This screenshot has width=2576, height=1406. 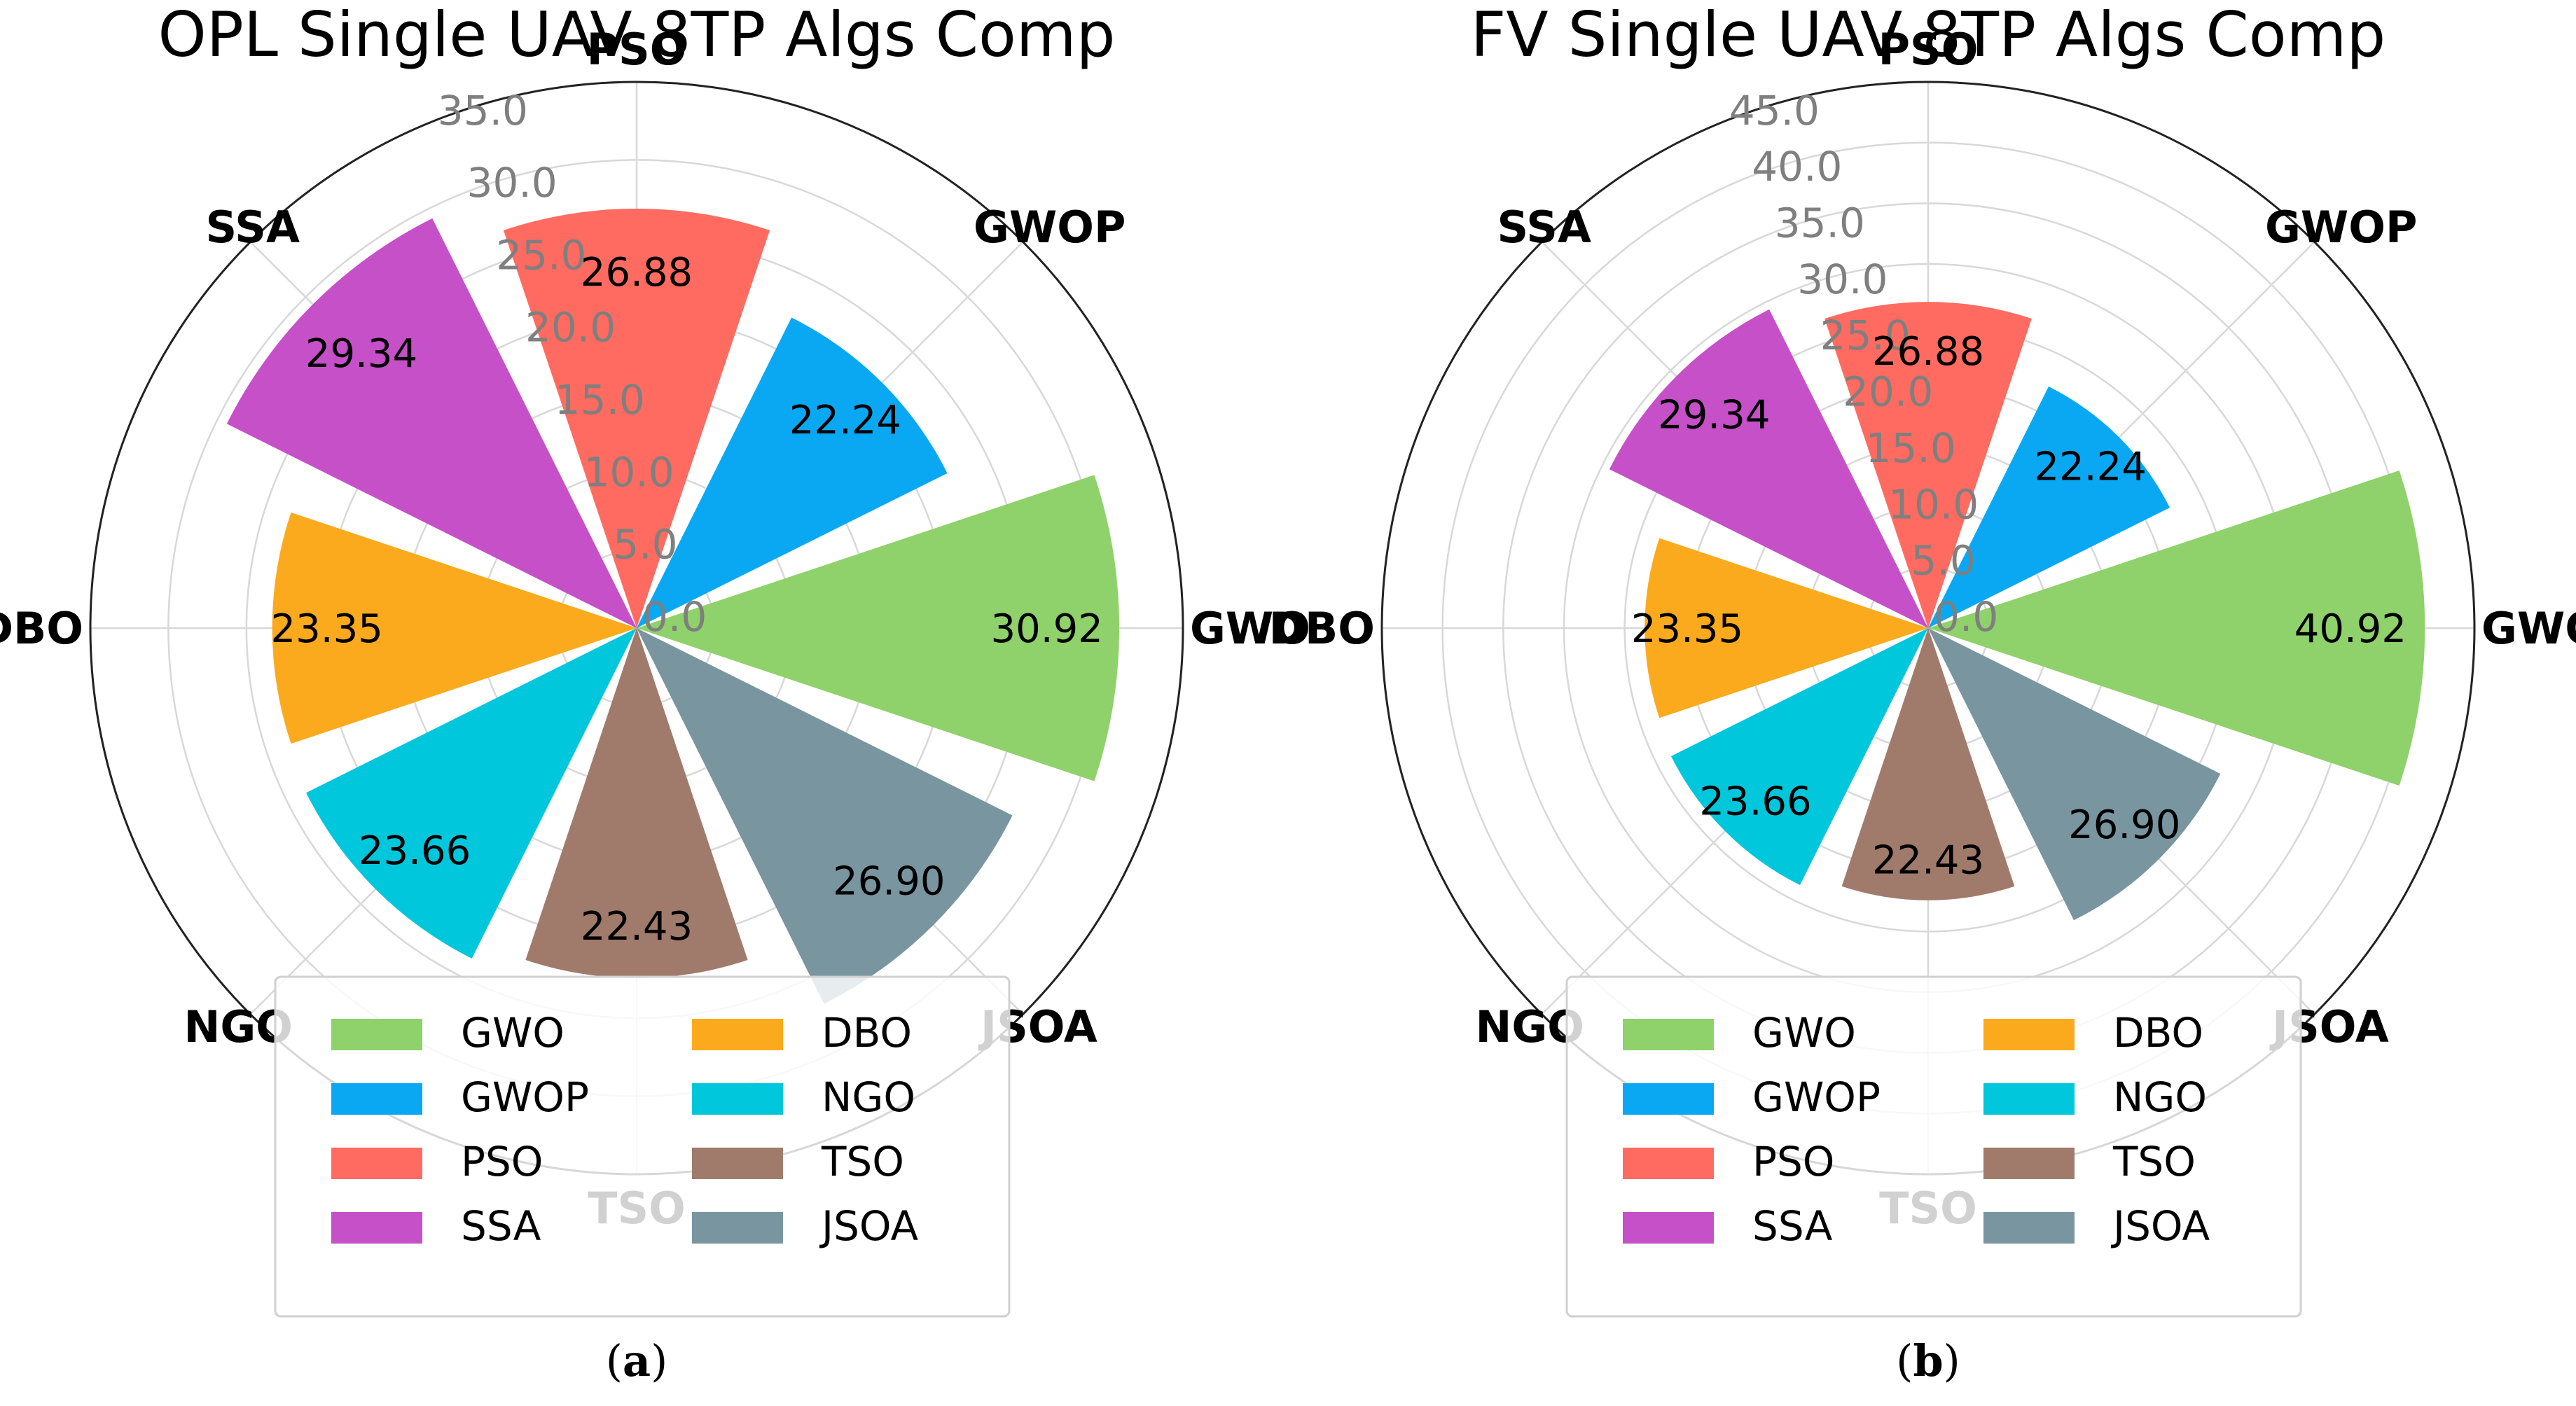 I want to click on value-label-tso: 22.43, so click(x=1928, y=860).